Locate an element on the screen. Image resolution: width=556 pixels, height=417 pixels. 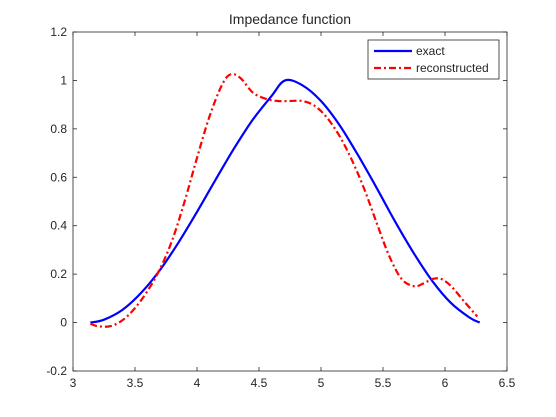
x-tick-label: 3 is located at coordinates (73, 383).